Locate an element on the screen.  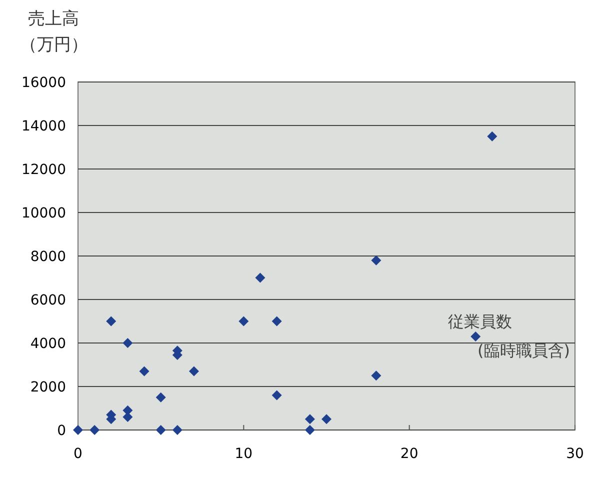
y-tick-label: 14000 is located at coordinates (43, 126).